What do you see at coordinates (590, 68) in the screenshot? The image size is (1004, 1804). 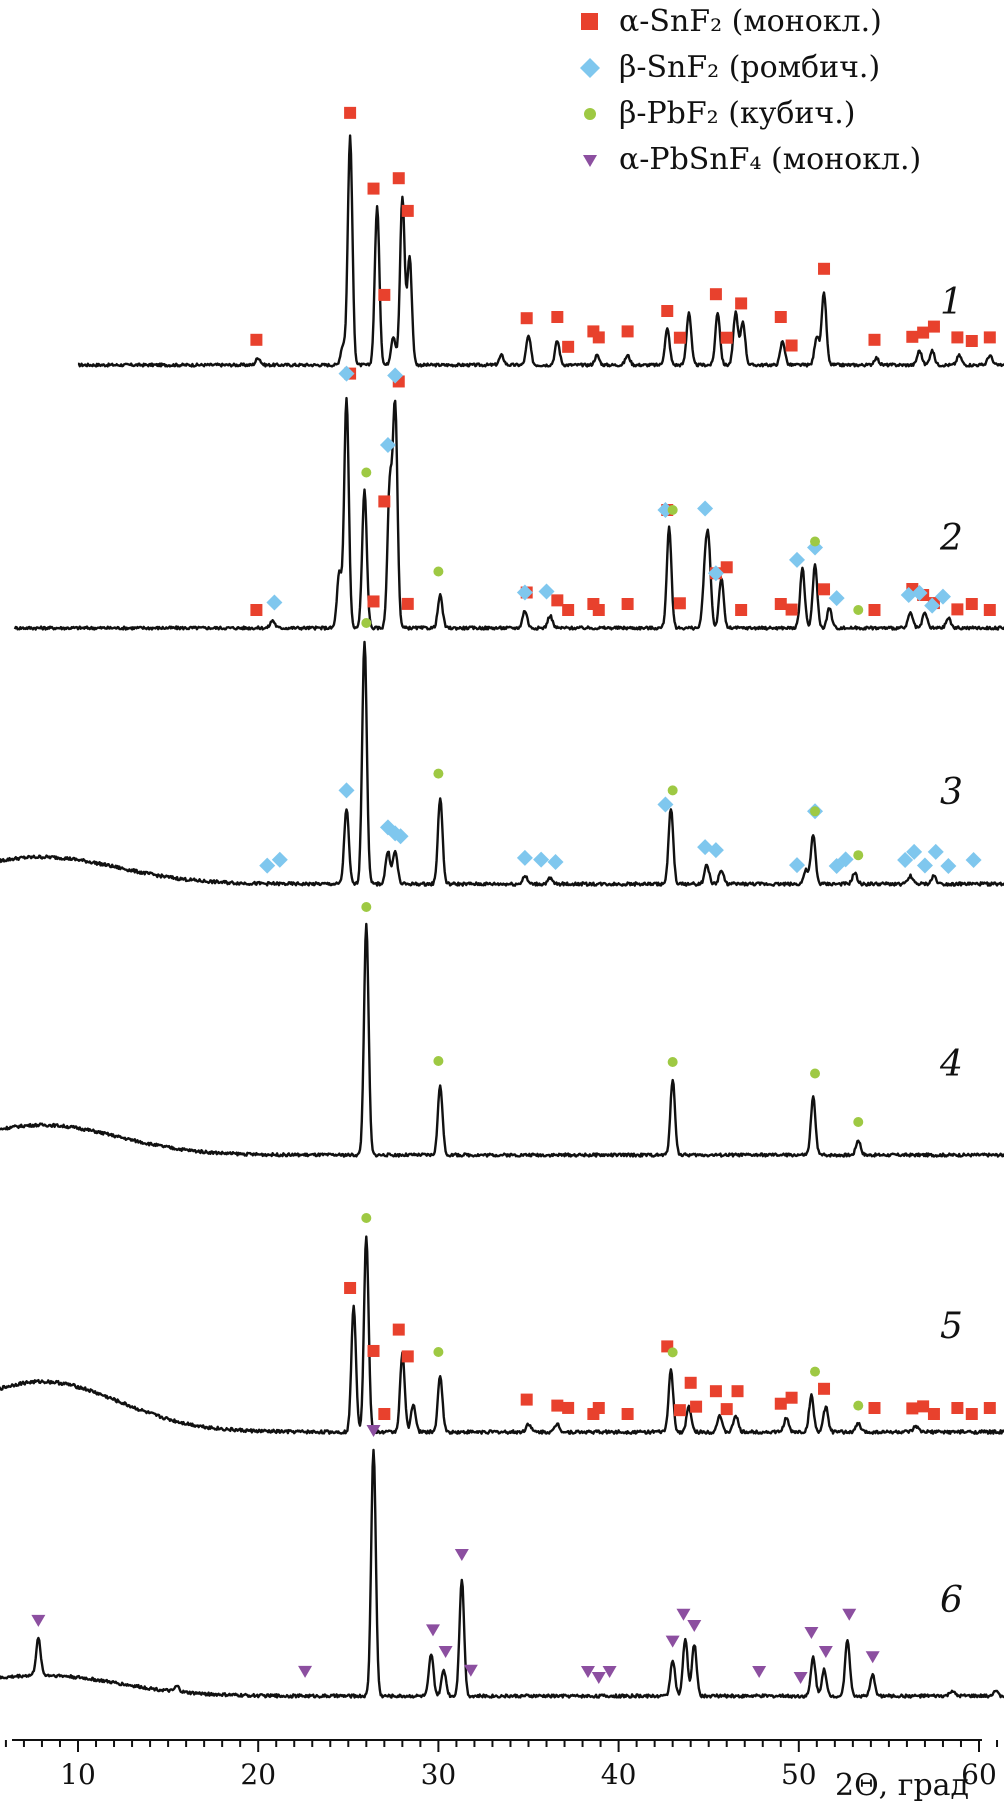 I see `diamond-marker-icon` at bounding box center [590, 68].